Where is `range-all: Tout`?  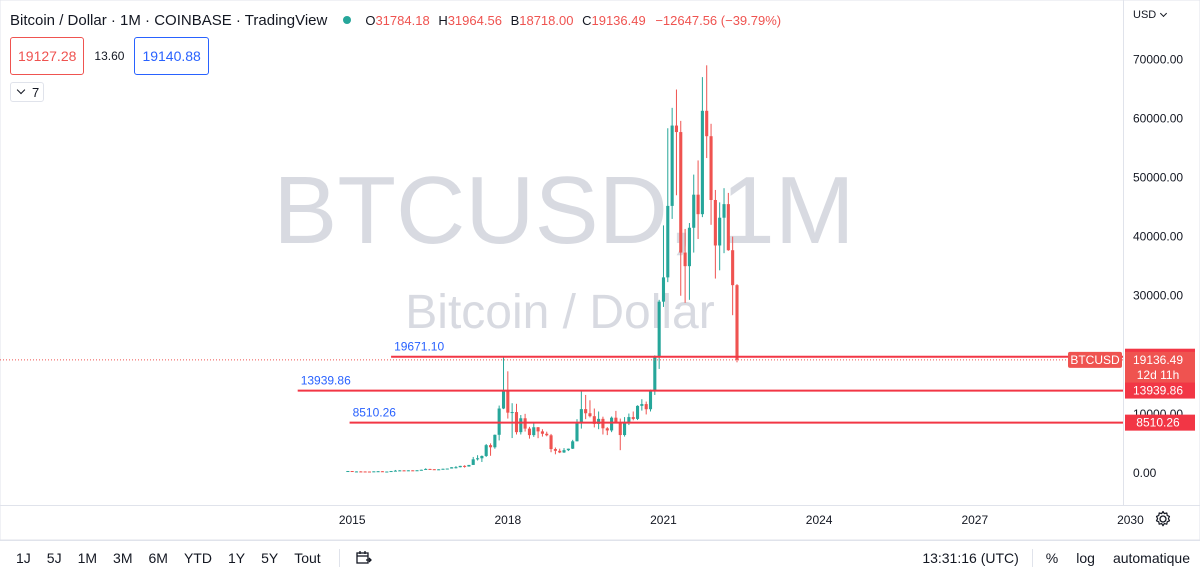
range-all: Tout is located at coordinates (307, 557).